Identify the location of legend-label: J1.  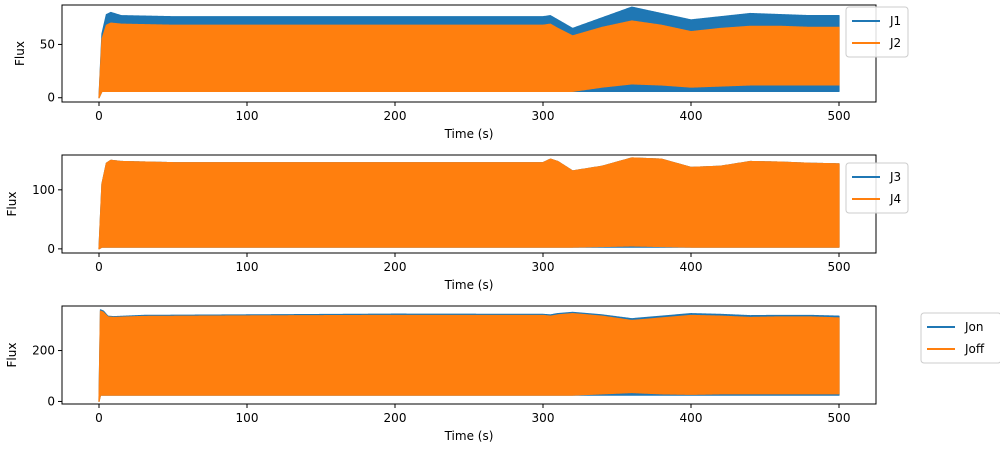
(895, 21).